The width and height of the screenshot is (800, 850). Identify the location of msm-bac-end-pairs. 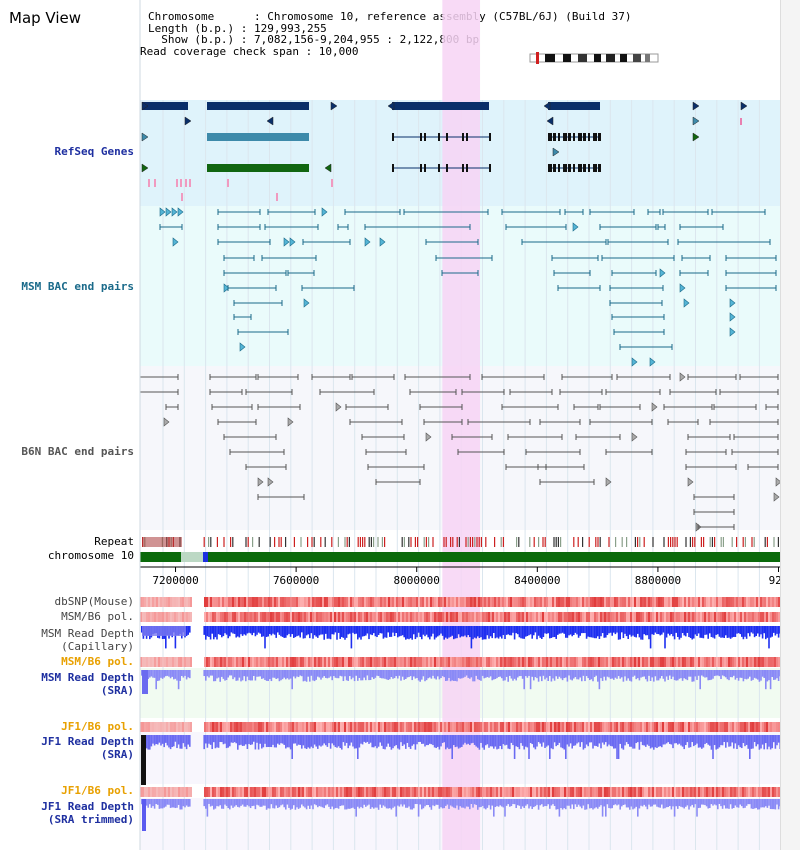
(468, 287).